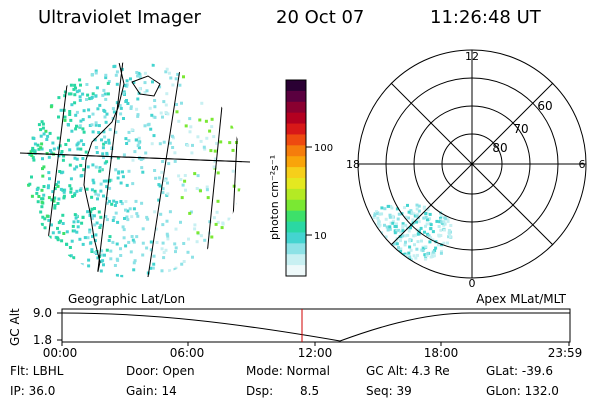  Describe the element at coordinates (472, 56) in the screenshot. I see `mlt-label-12: 12` at that location.